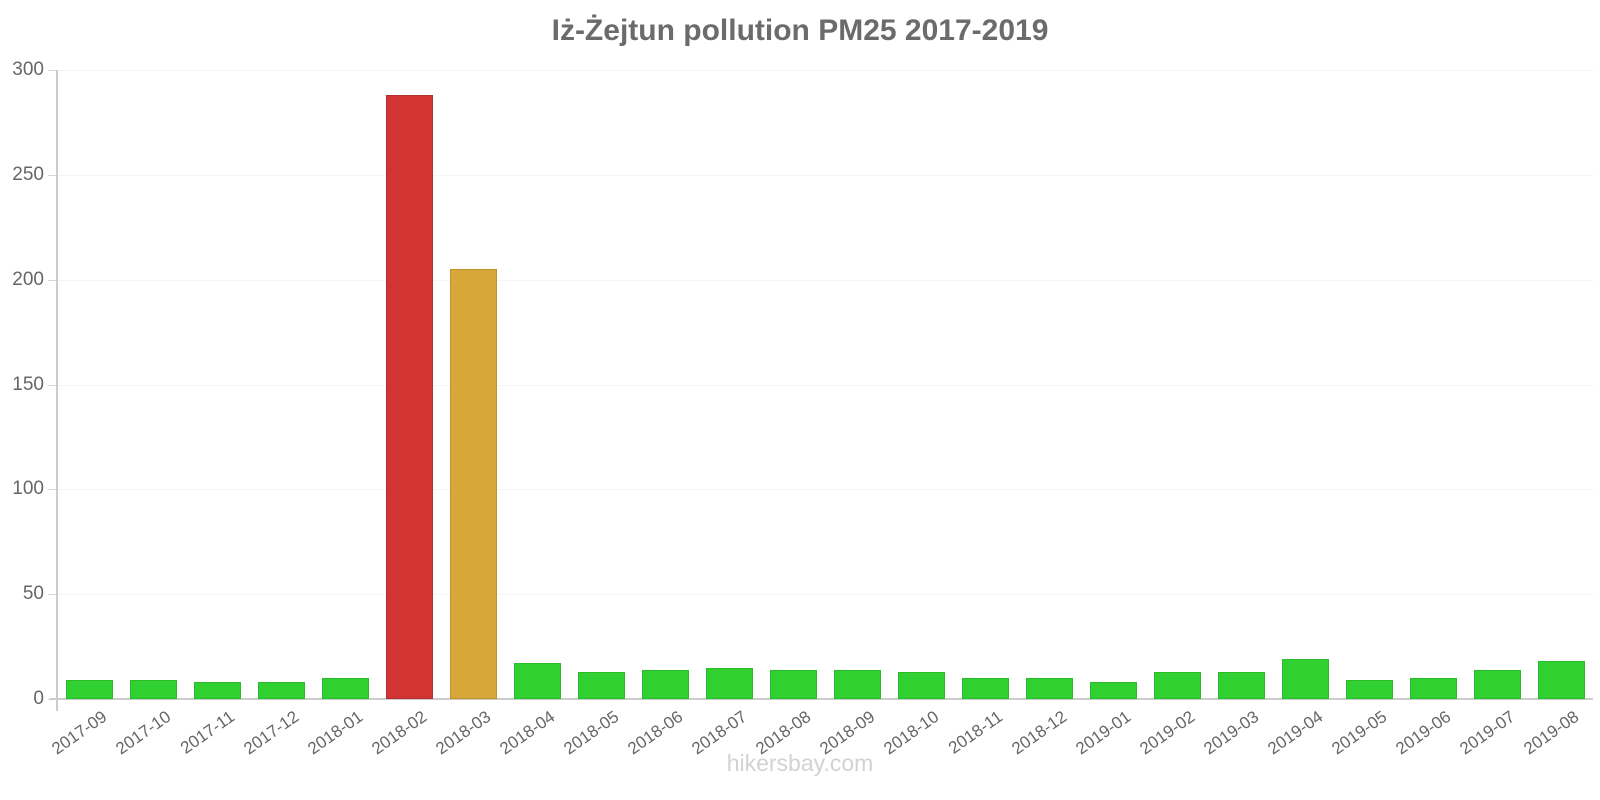  I want to click on chart-title: Iż-Żejtun pollution PM25 2017-2019, so click(800, 30).